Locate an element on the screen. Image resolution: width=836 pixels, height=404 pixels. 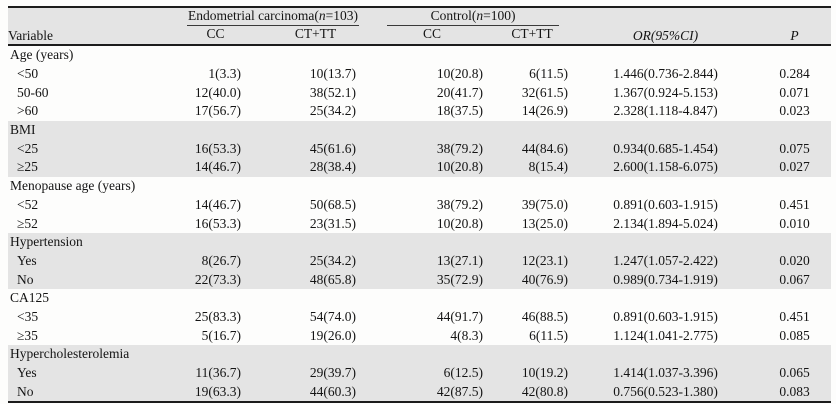
control-cttt-value: 12(23.1) is located at coordinates (545, 260).